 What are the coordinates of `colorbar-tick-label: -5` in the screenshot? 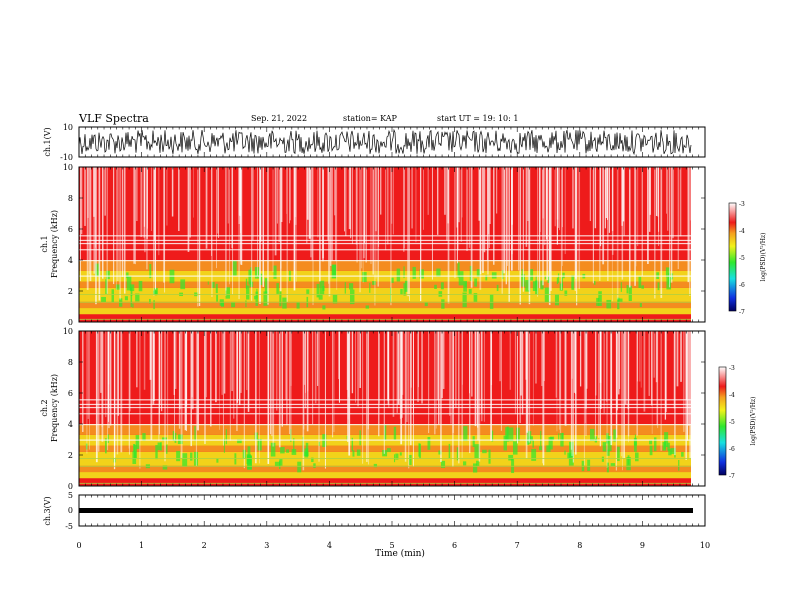 It's located at (732, 422).